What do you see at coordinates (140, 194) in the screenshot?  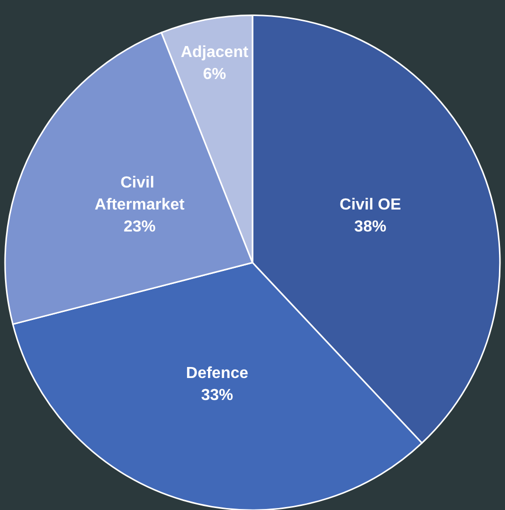 I see `slice-label: Civil Aftermarket` at bounding box center [140, 194].